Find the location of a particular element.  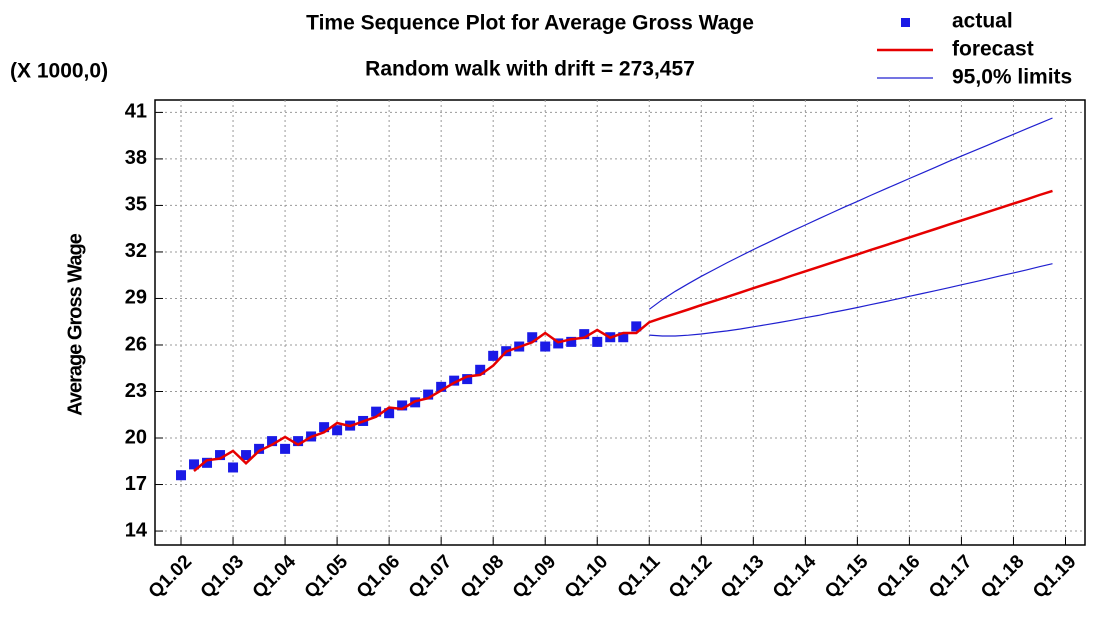

x-tick-label: Q1.19 is located at coordinates (1054, 576).